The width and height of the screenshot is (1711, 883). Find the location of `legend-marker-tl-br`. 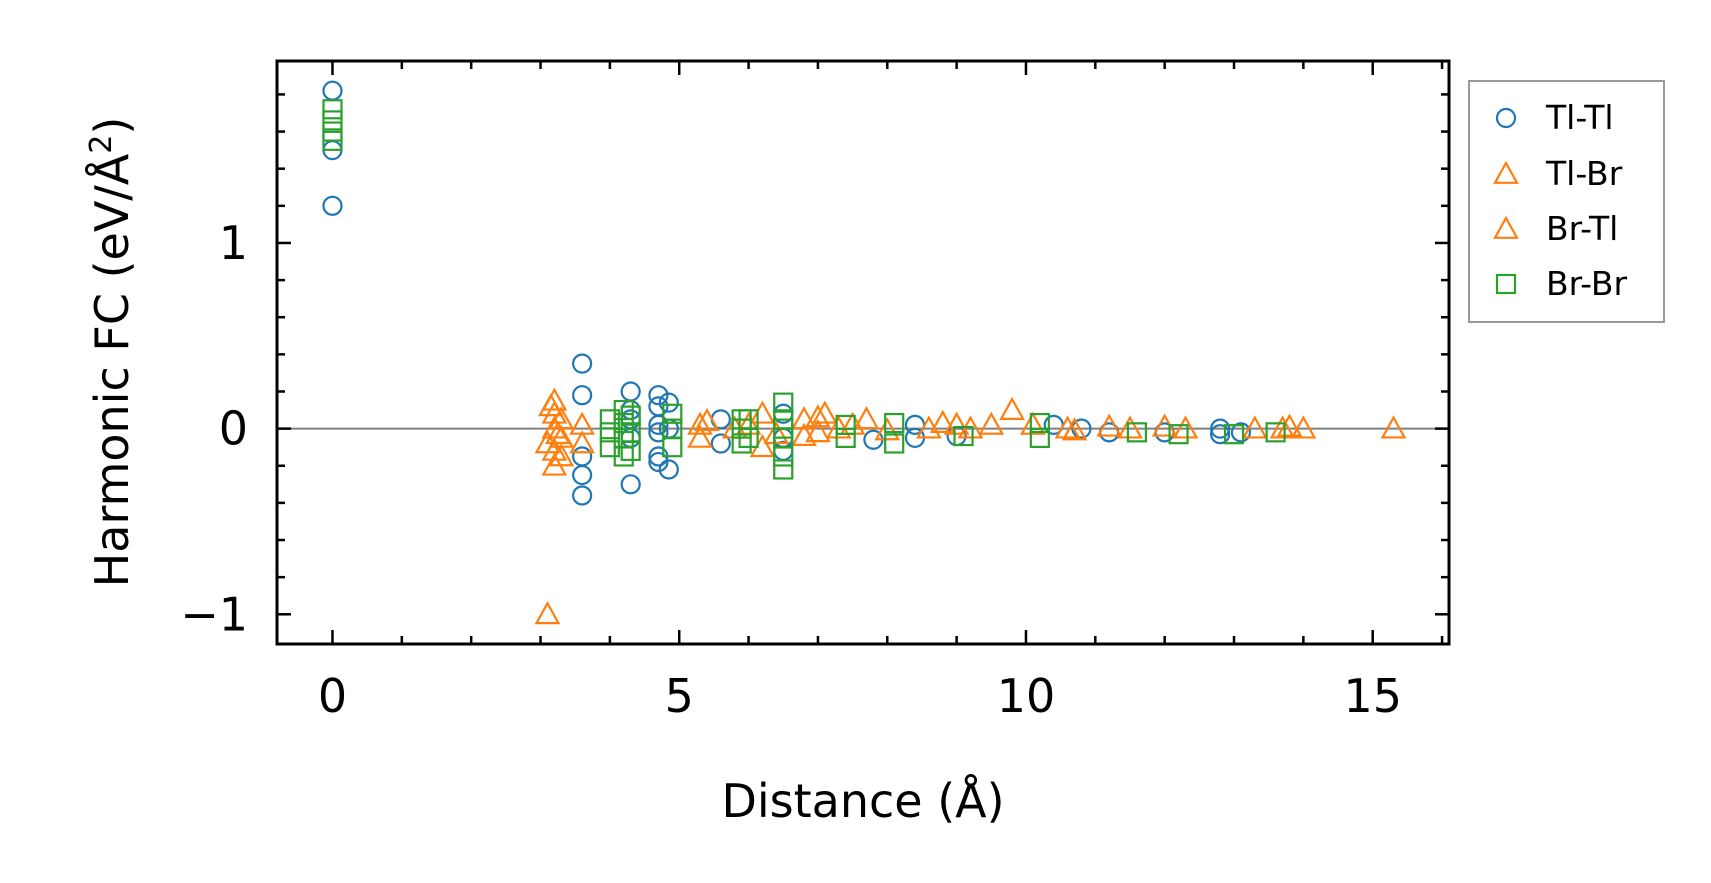

legend-marker-tl-br is located at coordinates (1506, 172).